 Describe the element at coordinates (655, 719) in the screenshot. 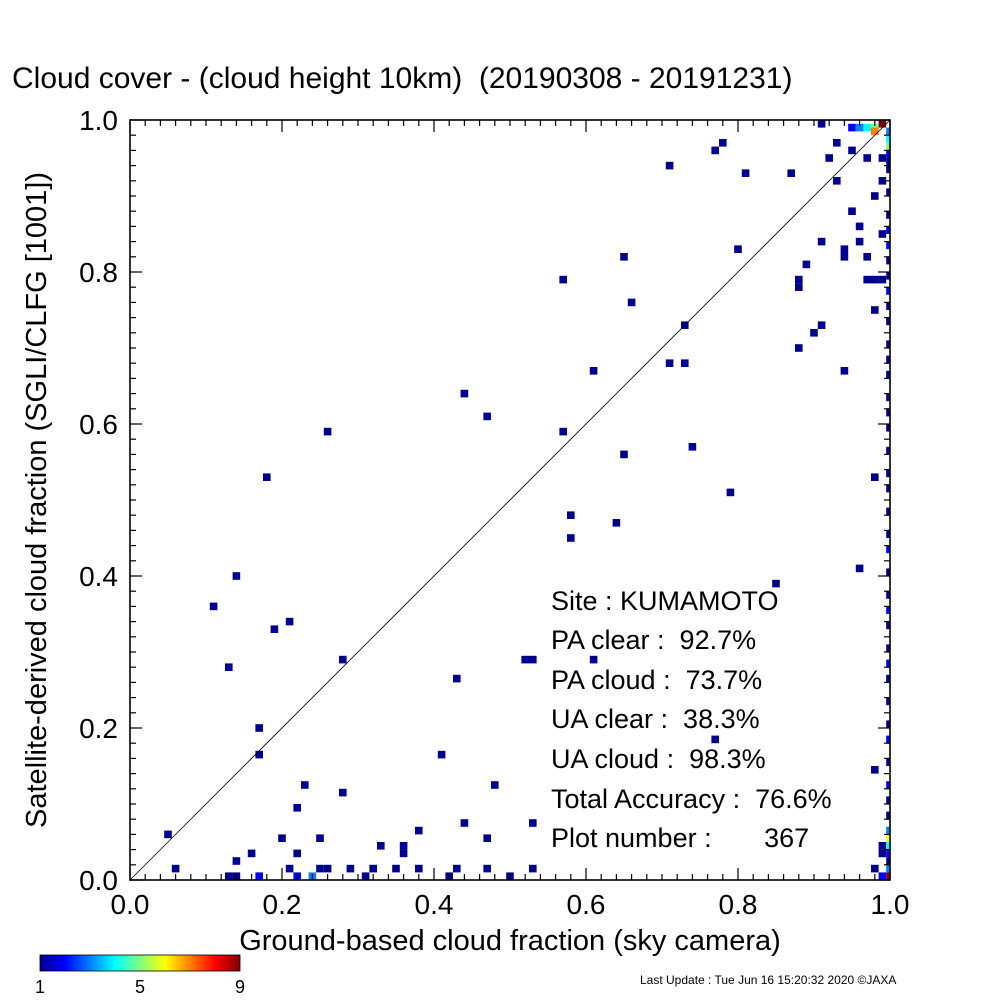

I see `stats-ua-clear: UA clear : 38.3%` at that location.